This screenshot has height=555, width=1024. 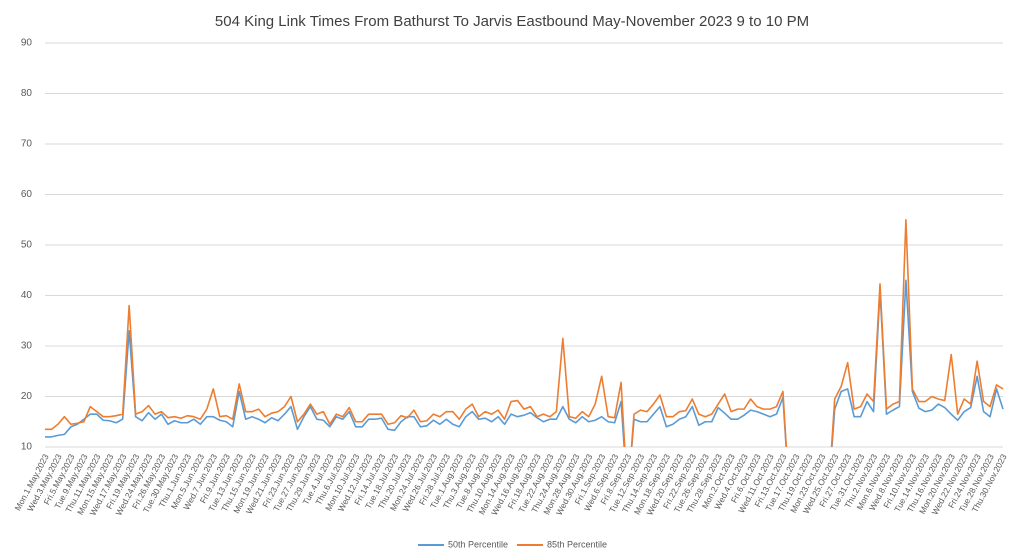 I want to click on y-tick-label: 40, so click(x=27, y=295).